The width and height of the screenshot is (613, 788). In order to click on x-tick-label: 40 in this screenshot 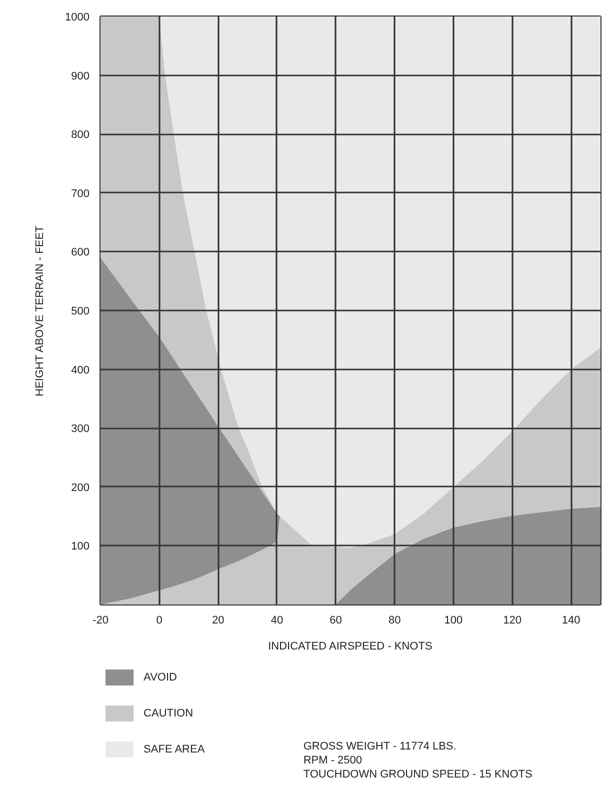, I will do `click(277, 620)`.